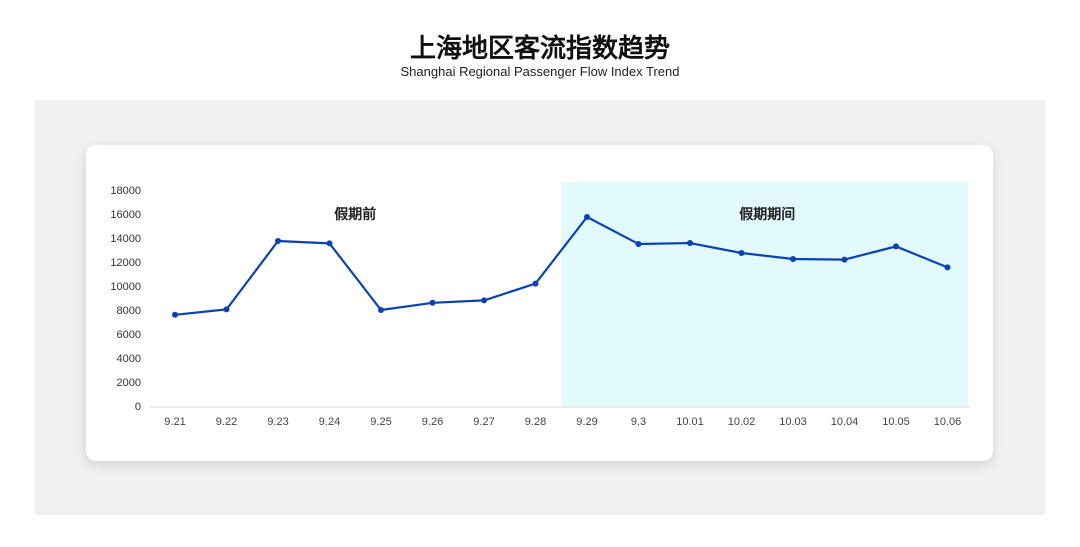  Describe the element at coordinates (948, 422) in the screenshot. I see `x-tick-label: 10.06` at that location.